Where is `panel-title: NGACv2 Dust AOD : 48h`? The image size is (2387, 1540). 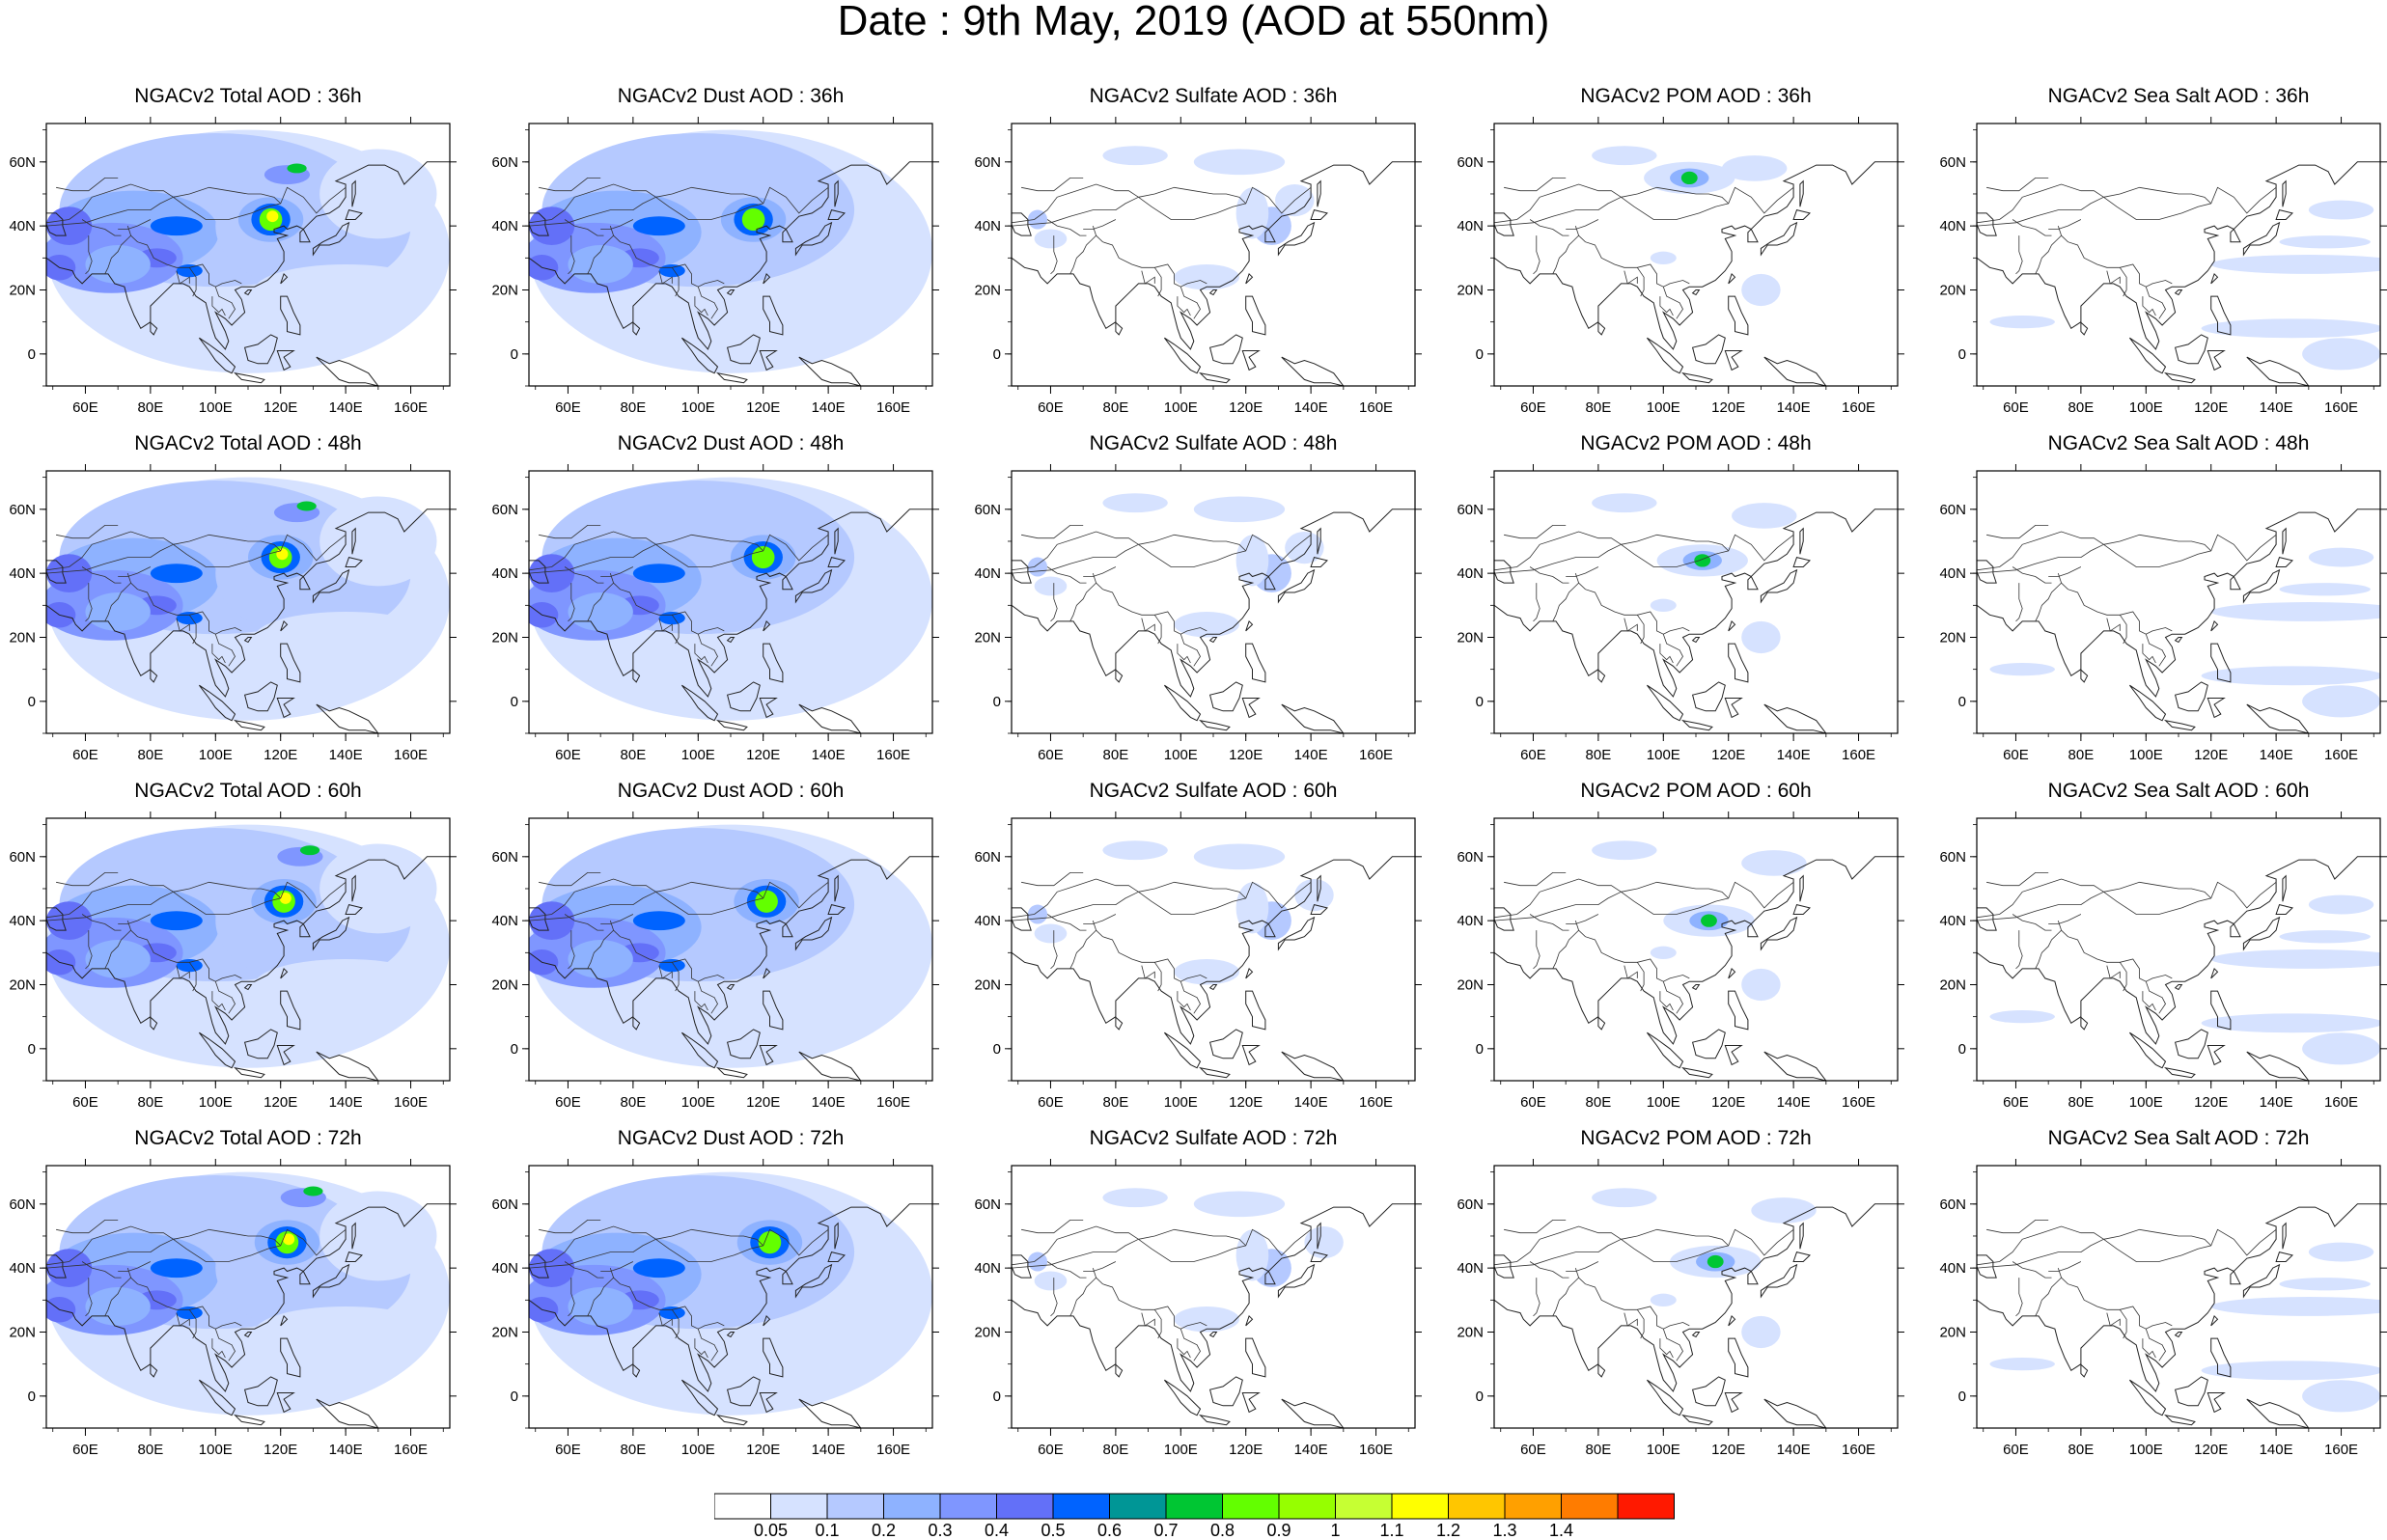 panel-title: NGACv2 Dust AOD : 48h is located at coordinates (731, 443).